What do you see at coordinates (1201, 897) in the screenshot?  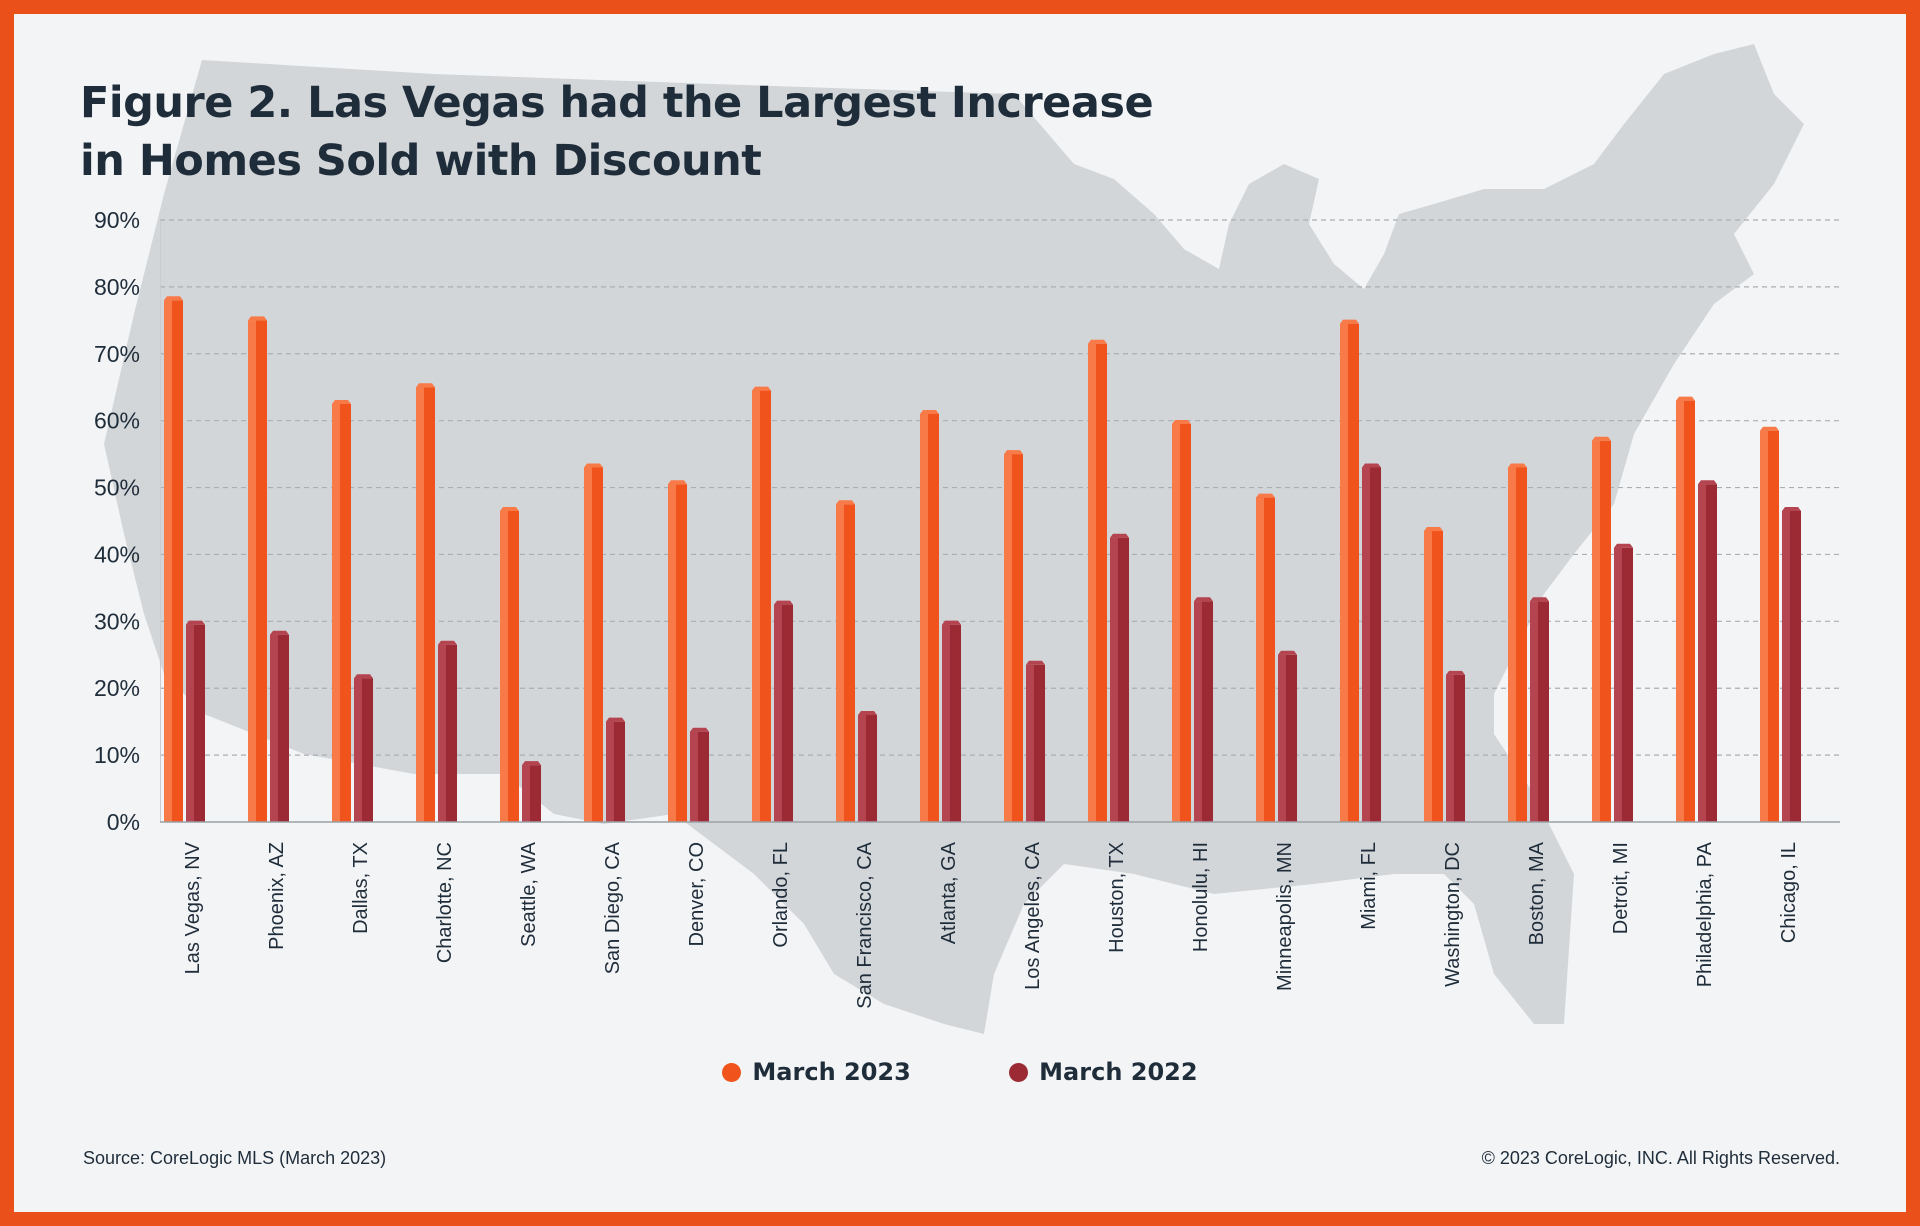 I see `x-tick-label: Honolulu, HI` at bounding box center [1201, 897].